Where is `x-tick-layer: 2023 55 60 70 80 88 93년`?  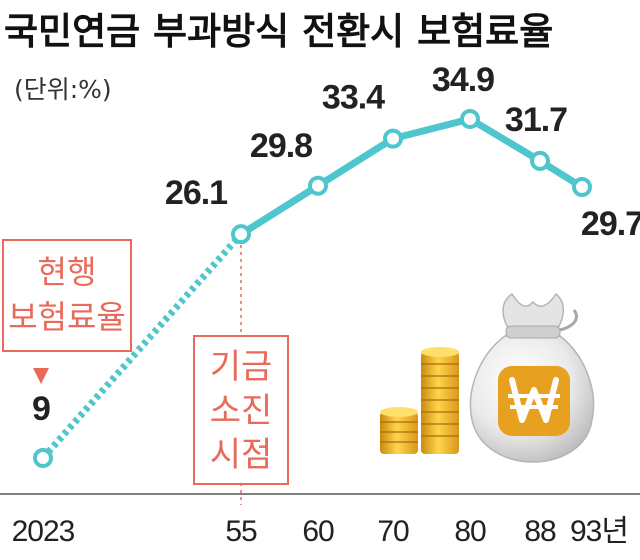 x-tick-layer: 2023 55 60 70 80 88 93년 is located at coordinates (320, 531).